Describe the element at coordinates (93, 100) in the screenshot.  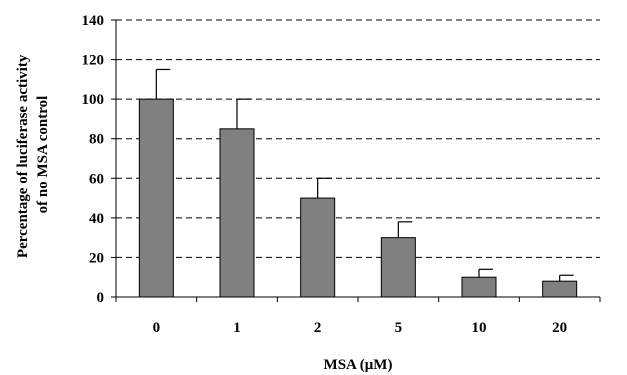
I see `y-tick-label: 100` at that location.